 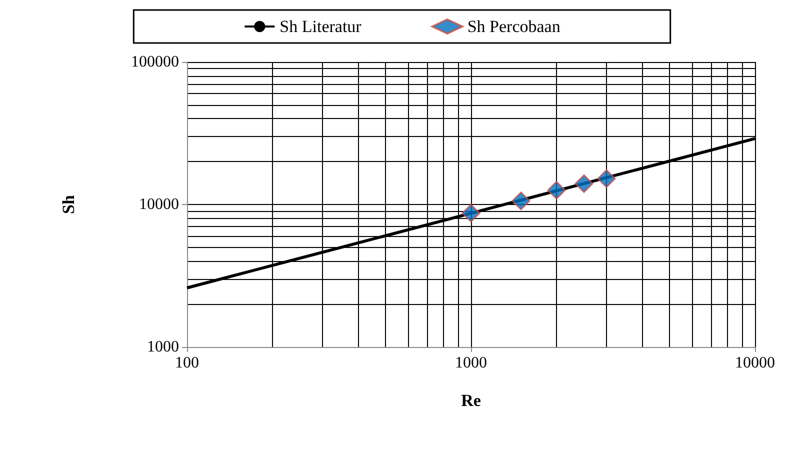 I want to click on legend-label: Sh Percobaan, so click(x=514, y=26).